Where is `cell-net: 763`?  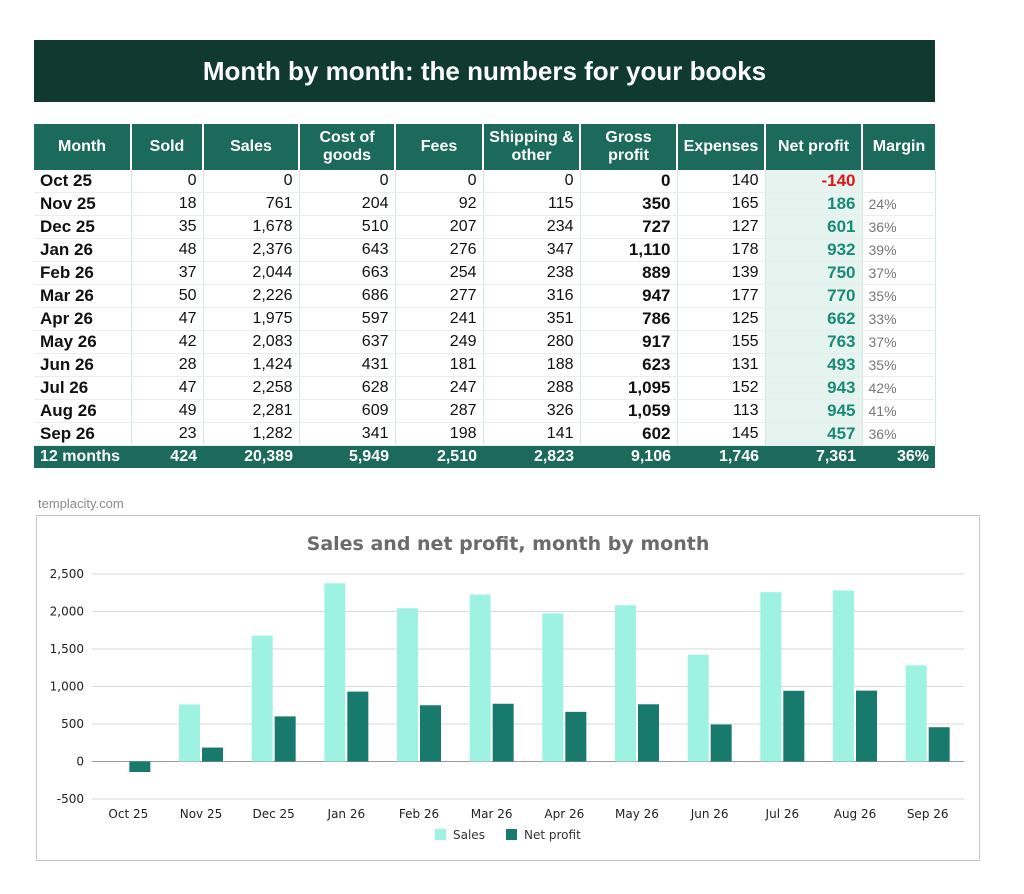 cell-net: 763 is located at coordinates (814, 342).